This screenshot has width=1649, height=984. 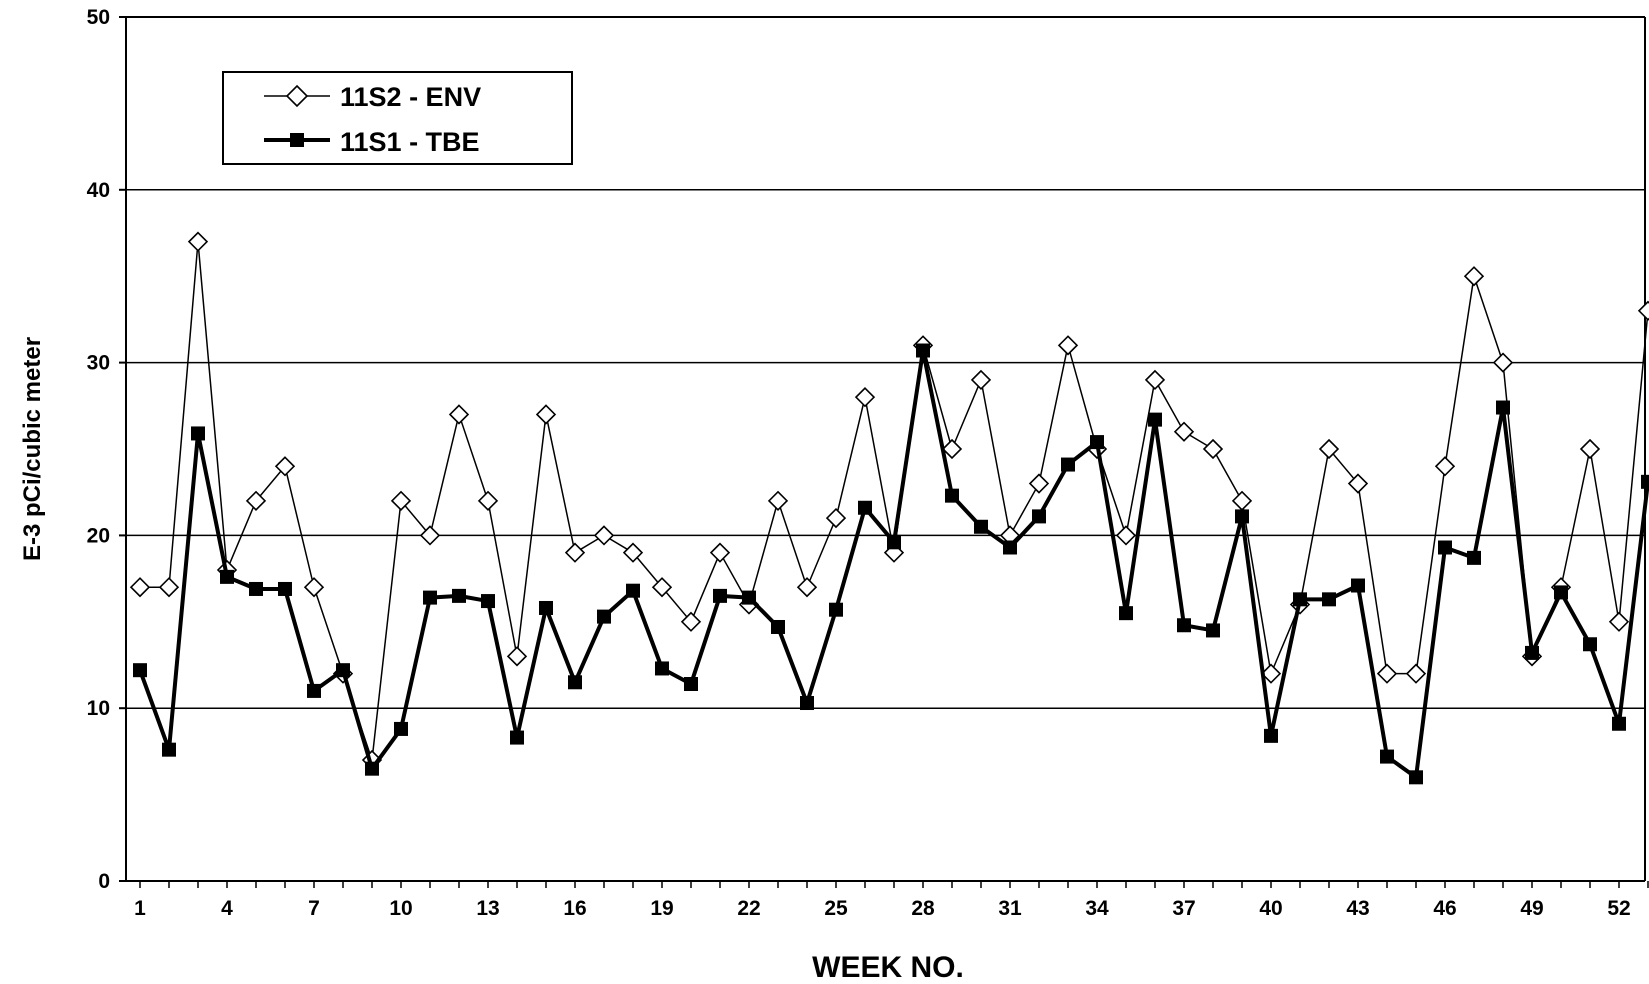 What do you see at coordinates (836, 908) in the screenshot?
I see `x-tick-label: 25` at bounding box center [836, 908].